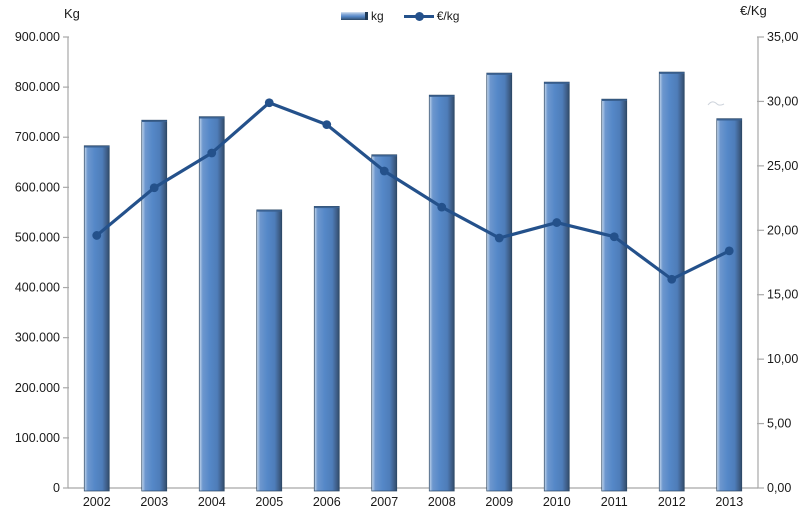 The image size is (802, 528). I want to click on left-axis-tick-label: 400.000, so click(37, 288).